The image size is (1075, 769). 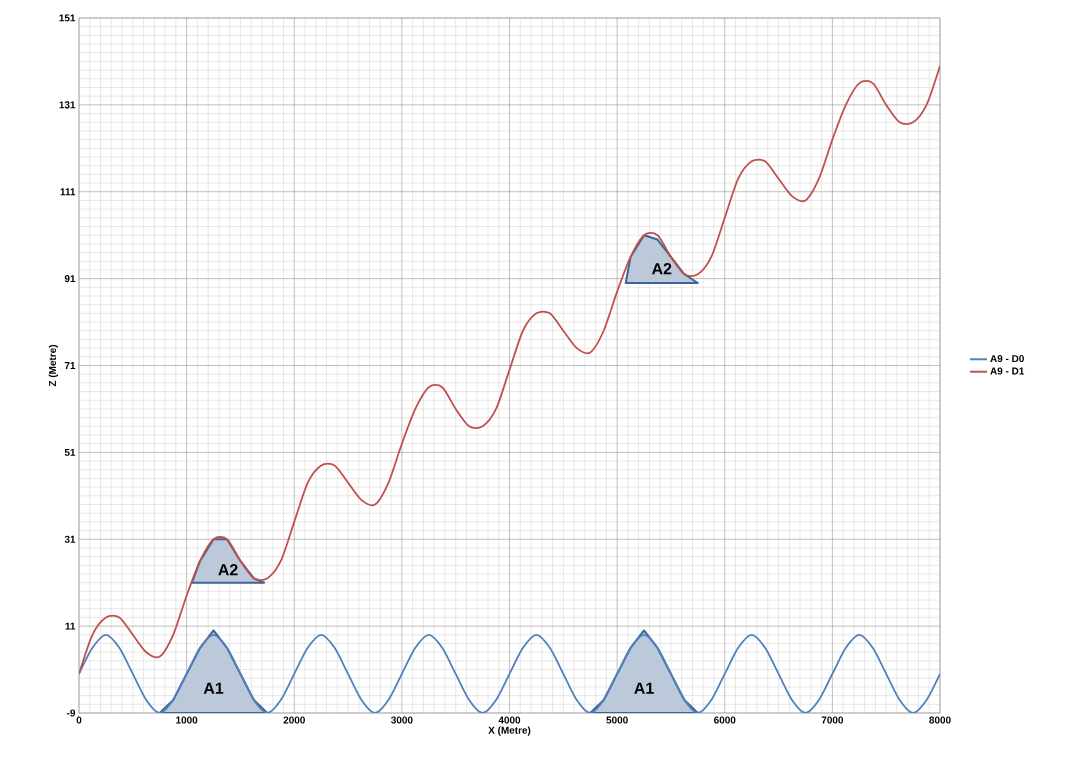 What do you see at coordinates (509, 720) in the screenshot?
I see `x-tick-label: 4000` at bounding box center [509, 720].